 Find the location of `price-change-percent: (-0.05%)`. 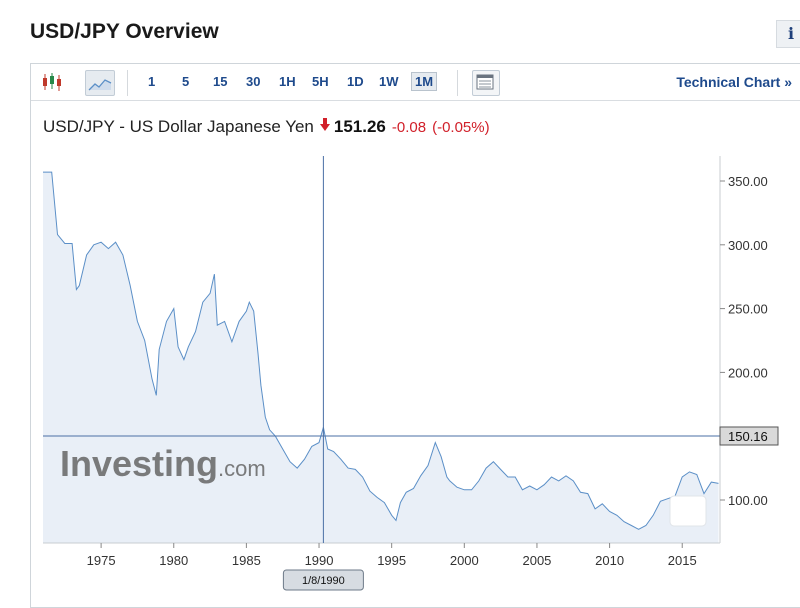

price-change-percent: (-0.05%) is located at coordinates (461, 127).